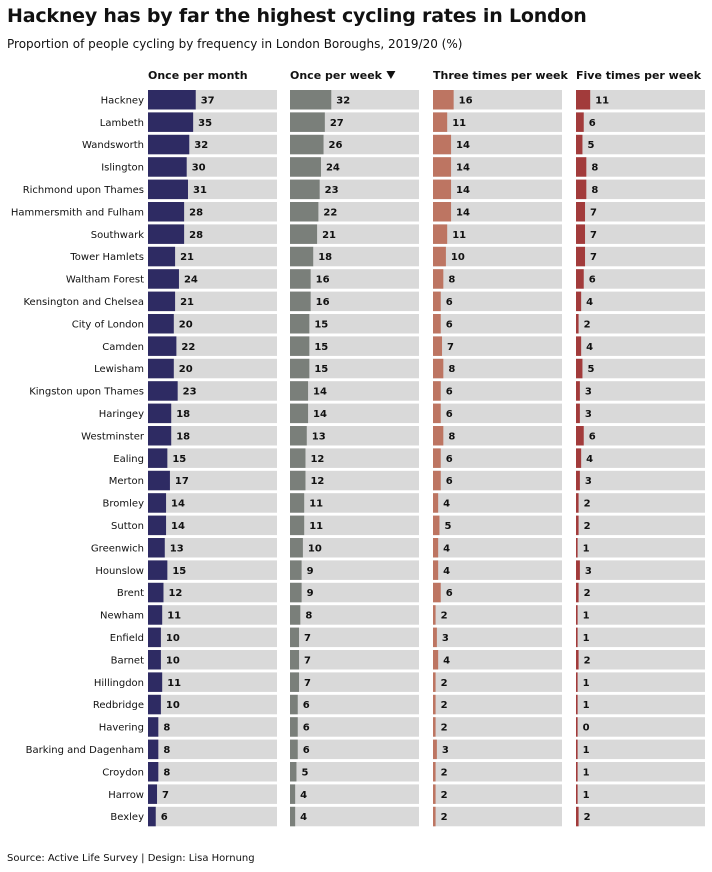  What do you see at coordinates (336, 75) in the screenshot?
I see `series-header: Once per week` at bounding box center [336, 75].